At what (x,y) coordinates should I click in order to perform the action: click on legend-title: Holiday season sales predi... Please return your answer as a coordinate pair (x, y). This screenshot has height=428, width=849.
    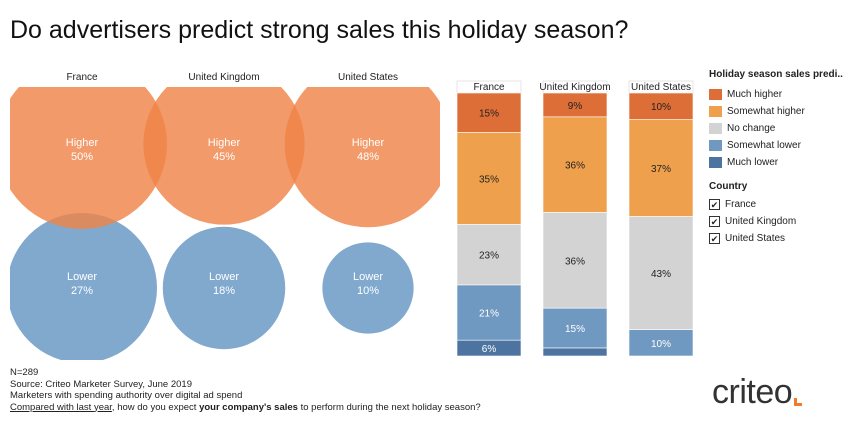
    Looking at the image, I should click on (776, 74).